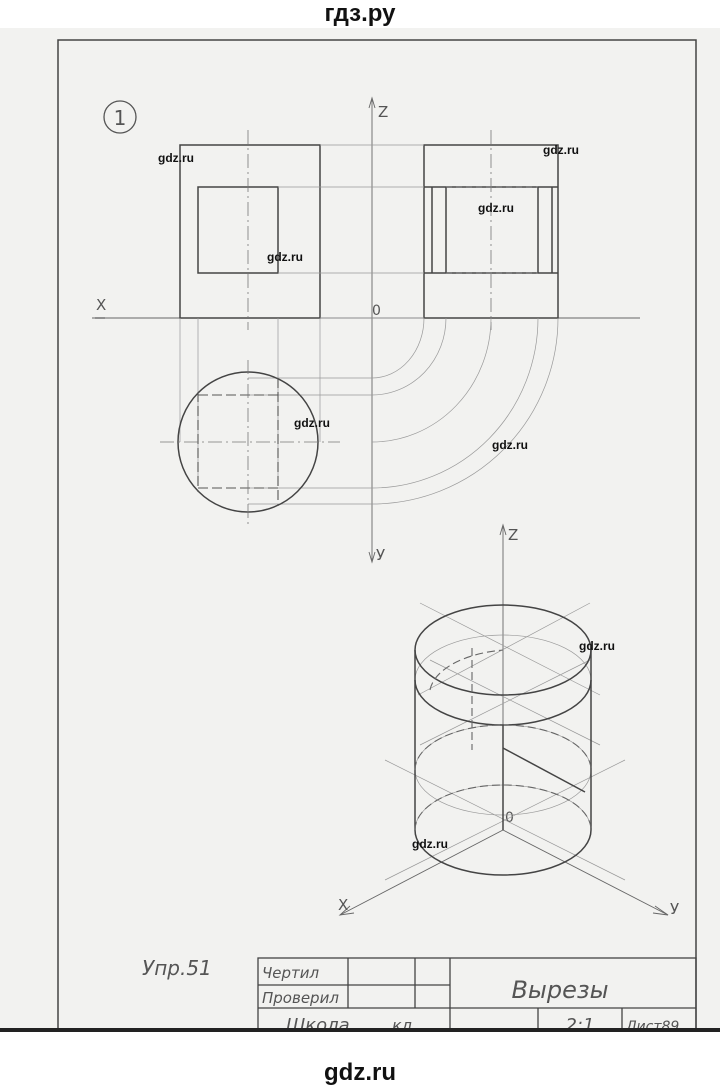  Describe the element at coordinates (674, 909) in the screenshot. I see `iso-axis-y-label: У` at that location.